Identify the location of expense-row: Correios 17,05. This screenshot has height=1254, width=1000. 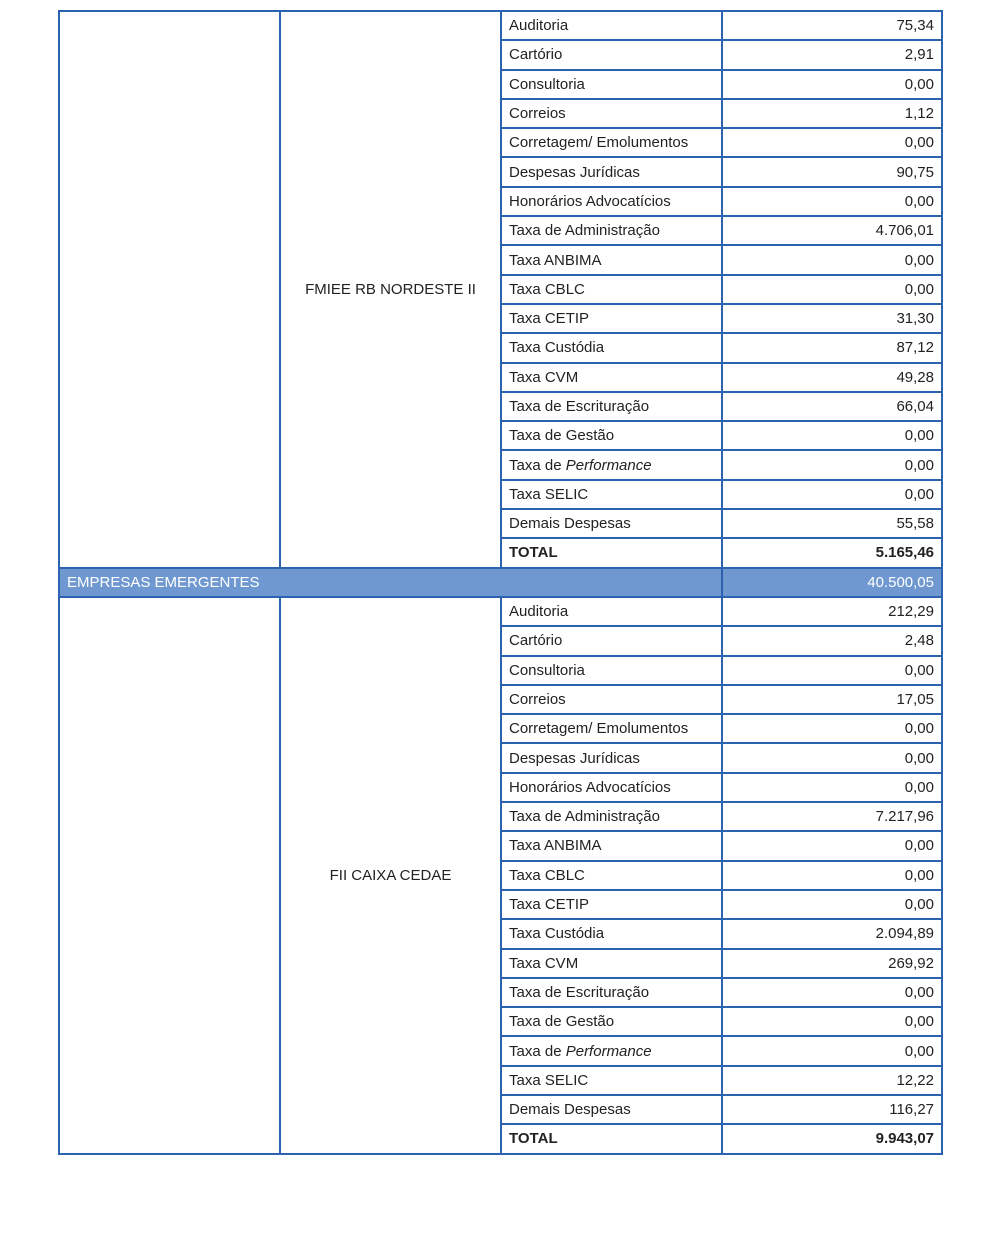
(501, 699).